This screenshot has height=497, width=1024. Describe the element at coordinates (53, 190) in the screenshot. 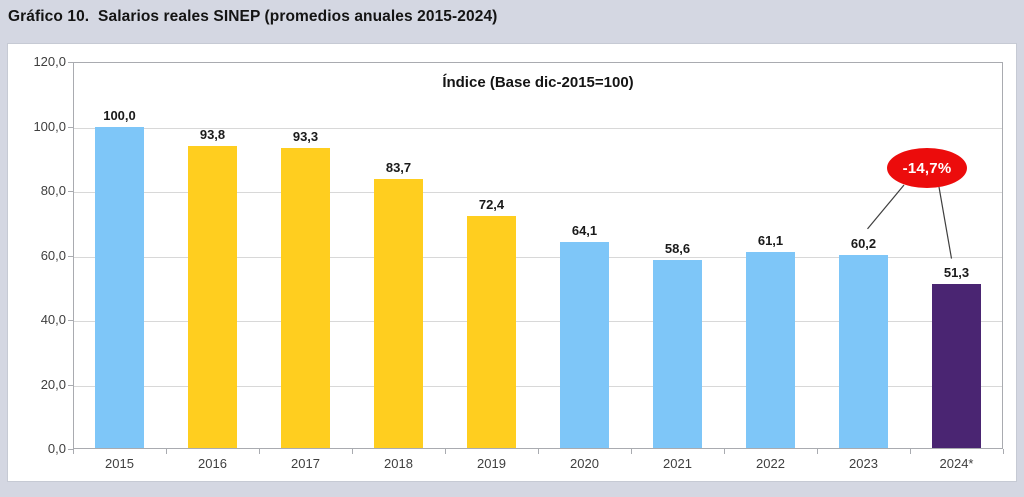

I see `y-axis-label: 80,0` at that location.